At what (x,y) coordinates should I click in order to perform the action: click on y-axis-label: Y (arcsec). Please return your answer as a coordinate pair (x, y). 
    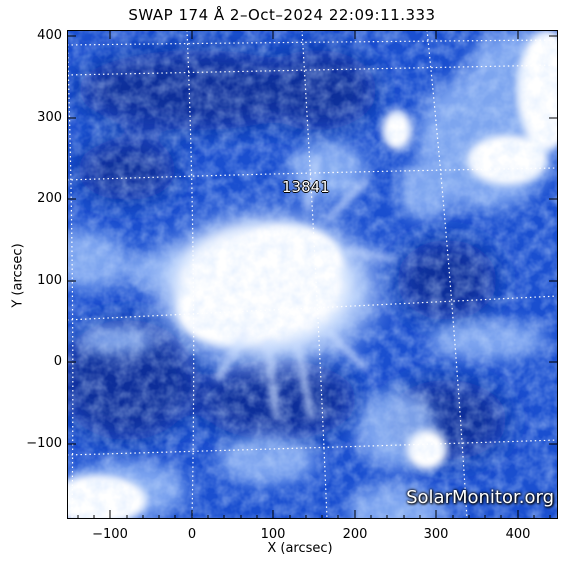
    Looking at the image, I should click on (18, 275).